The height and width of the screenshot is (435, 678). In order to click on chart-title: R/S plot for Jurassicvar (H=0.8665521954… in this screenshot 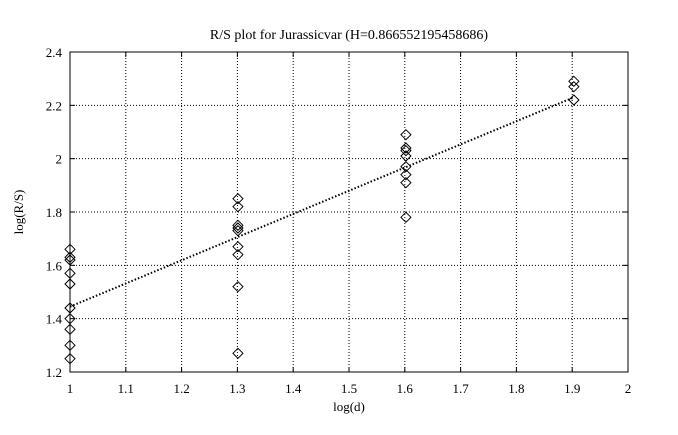, I will do `click(349, 35)`.